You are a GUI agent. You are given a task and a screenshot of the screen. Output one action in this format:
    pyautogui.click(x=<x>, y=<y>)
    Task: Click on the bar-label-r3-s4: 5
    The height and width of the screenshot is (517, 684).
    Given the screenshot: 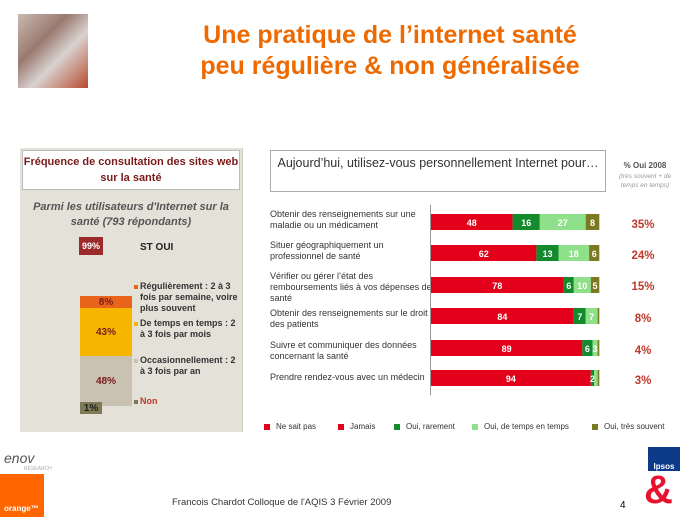 What is the action you would take?
    pyautogui.click(x=595, y=286)
    